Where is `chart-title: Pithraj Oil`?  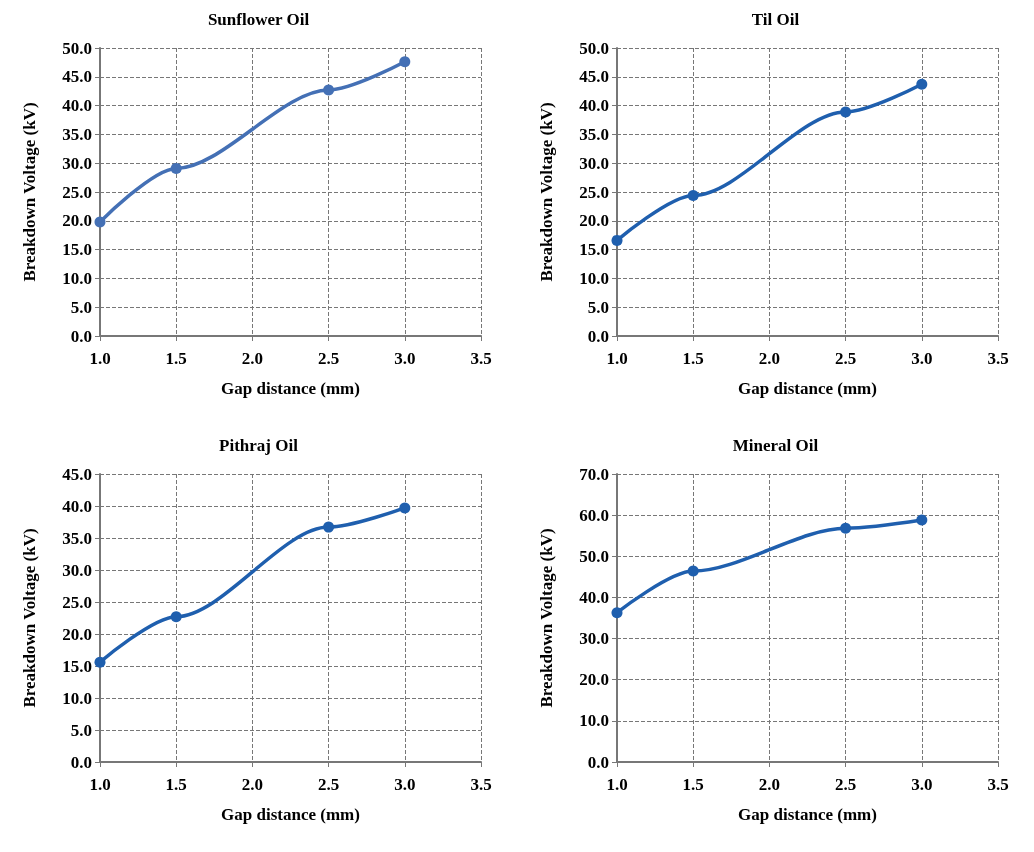
chart-title: Pithraj Oil is located at coordinates (259, 445).